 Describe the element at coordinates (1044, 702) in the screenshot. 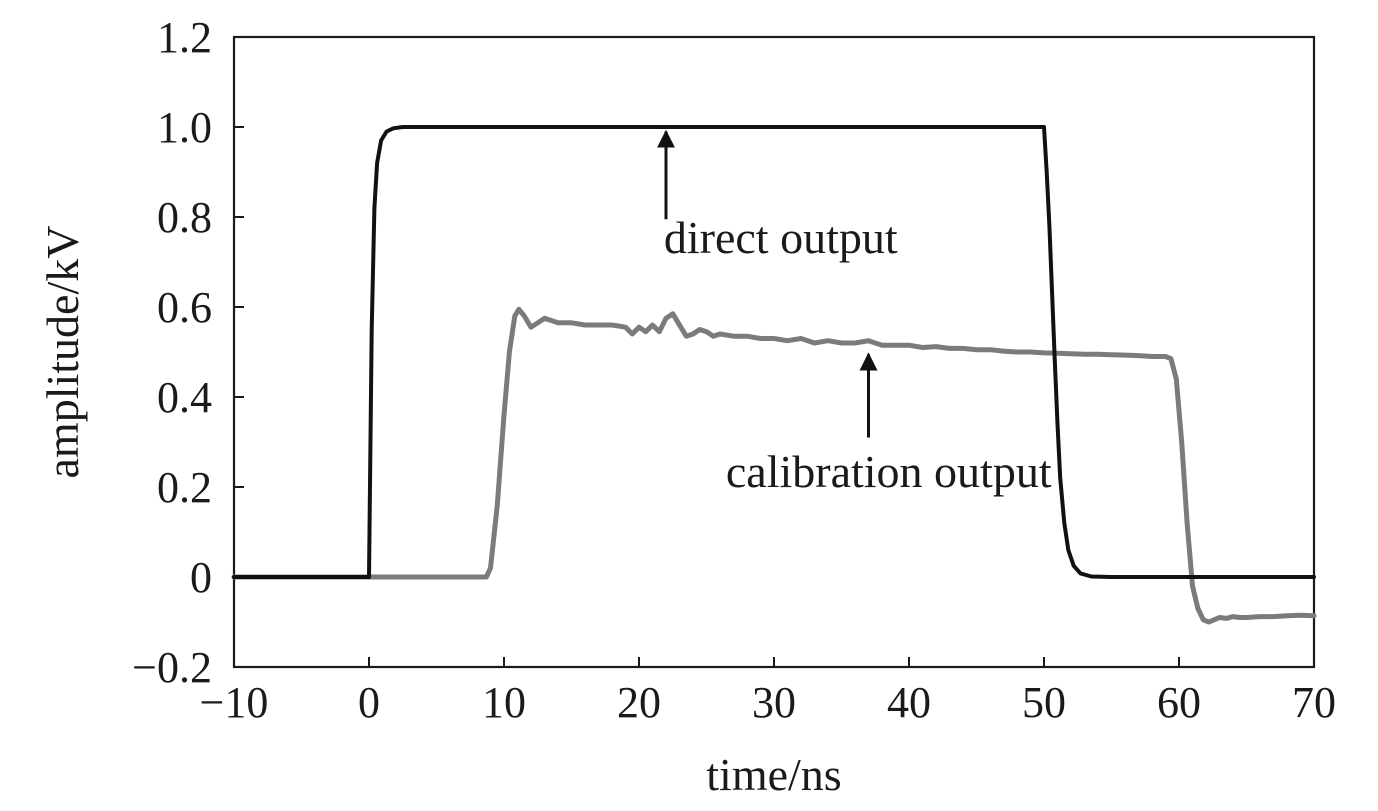

I see `x-tick-label: 50` at that location.